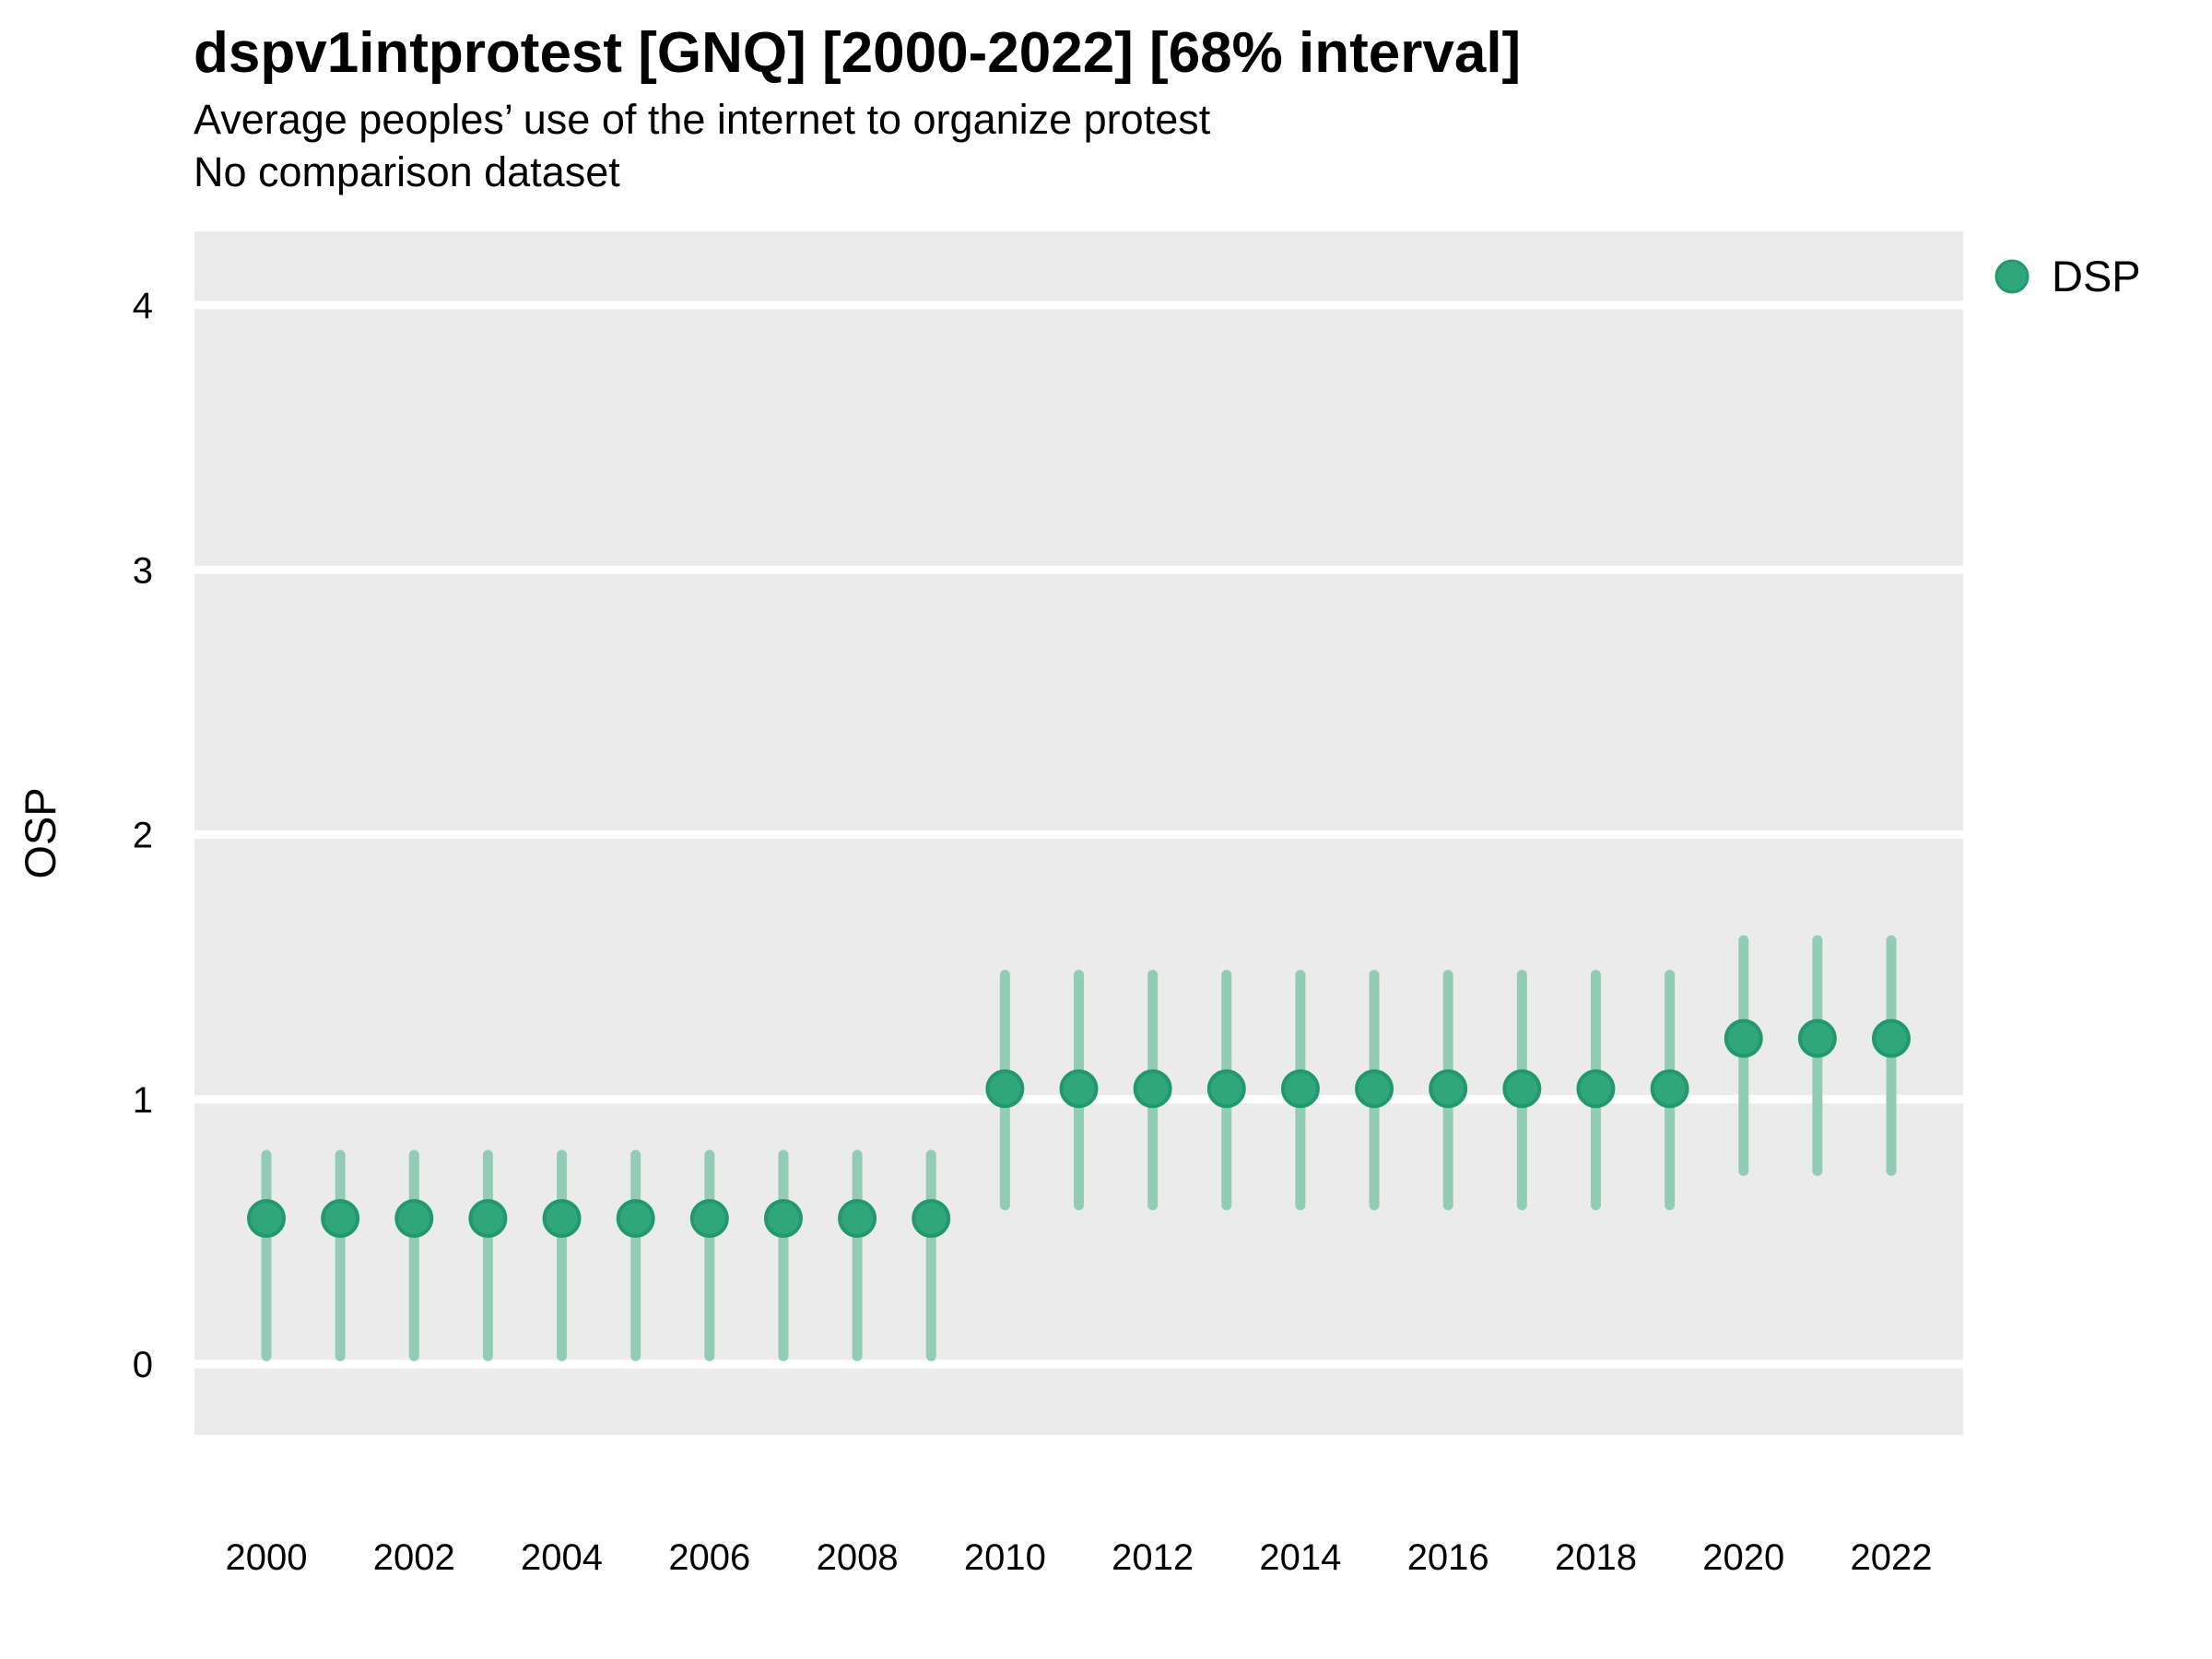 This screenshot has height=1659, width=2212. Describe the element at coordinates (1005, 1557) in the screenshot. I see `x-tick-label: 2010` at that location.